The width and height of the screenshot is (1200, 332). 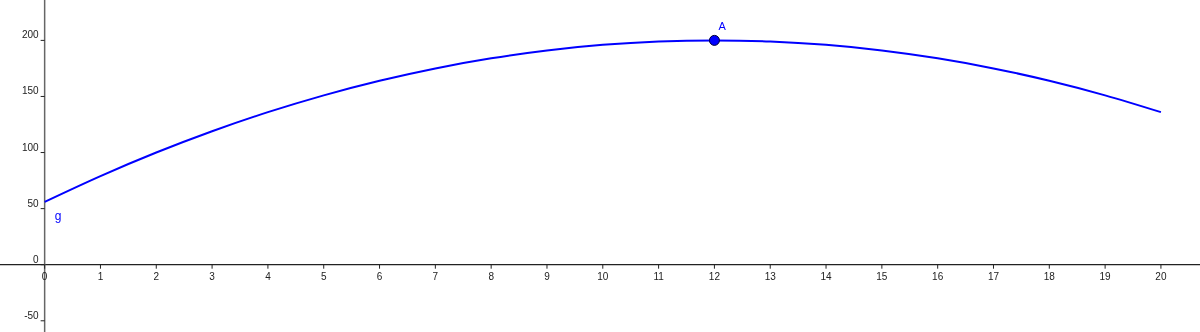 What do you see at coordinates (379, 276) in the screenshot?
I see `x-tick-label: 6` at bounding box center [379, 276].